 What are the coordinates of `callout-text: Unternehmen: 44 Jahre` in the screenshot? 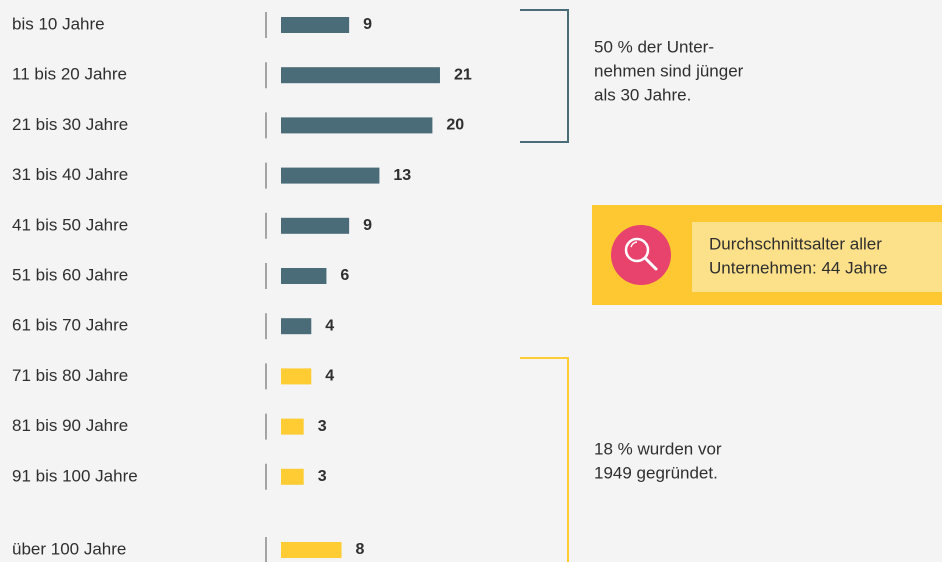 It's located at (798, 267).